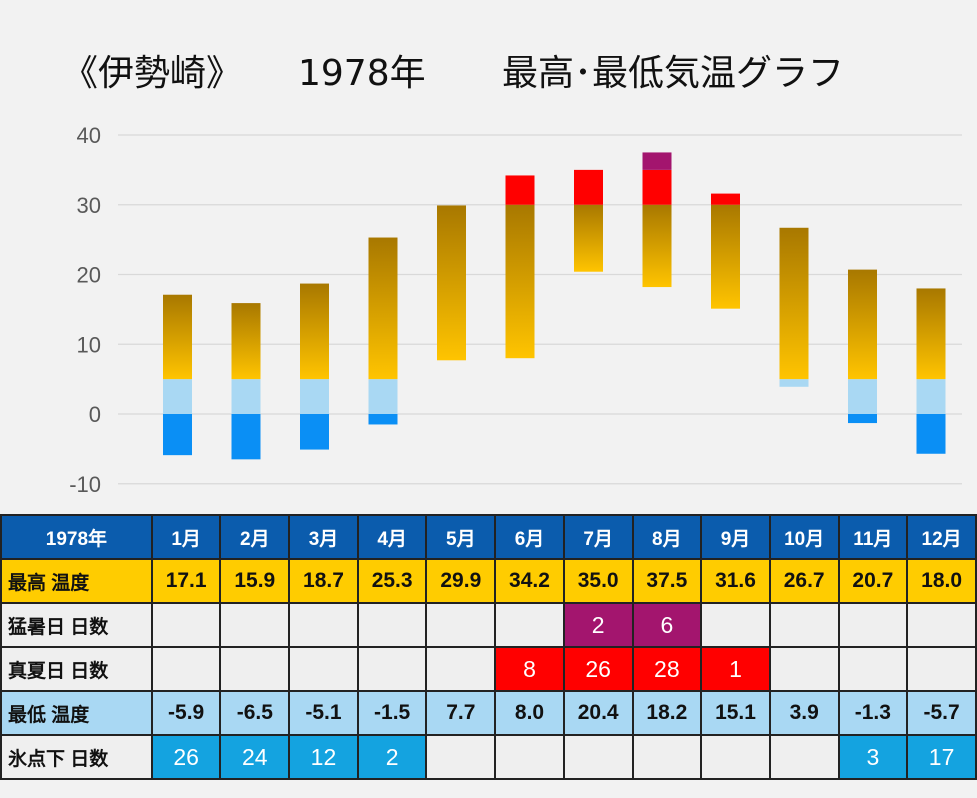 This screenshot has height=798, width=977. What do you see at coordinates (529, 713) in the screenshot?
I see `table-cell: 8.0` at bounding box center [529, 713].